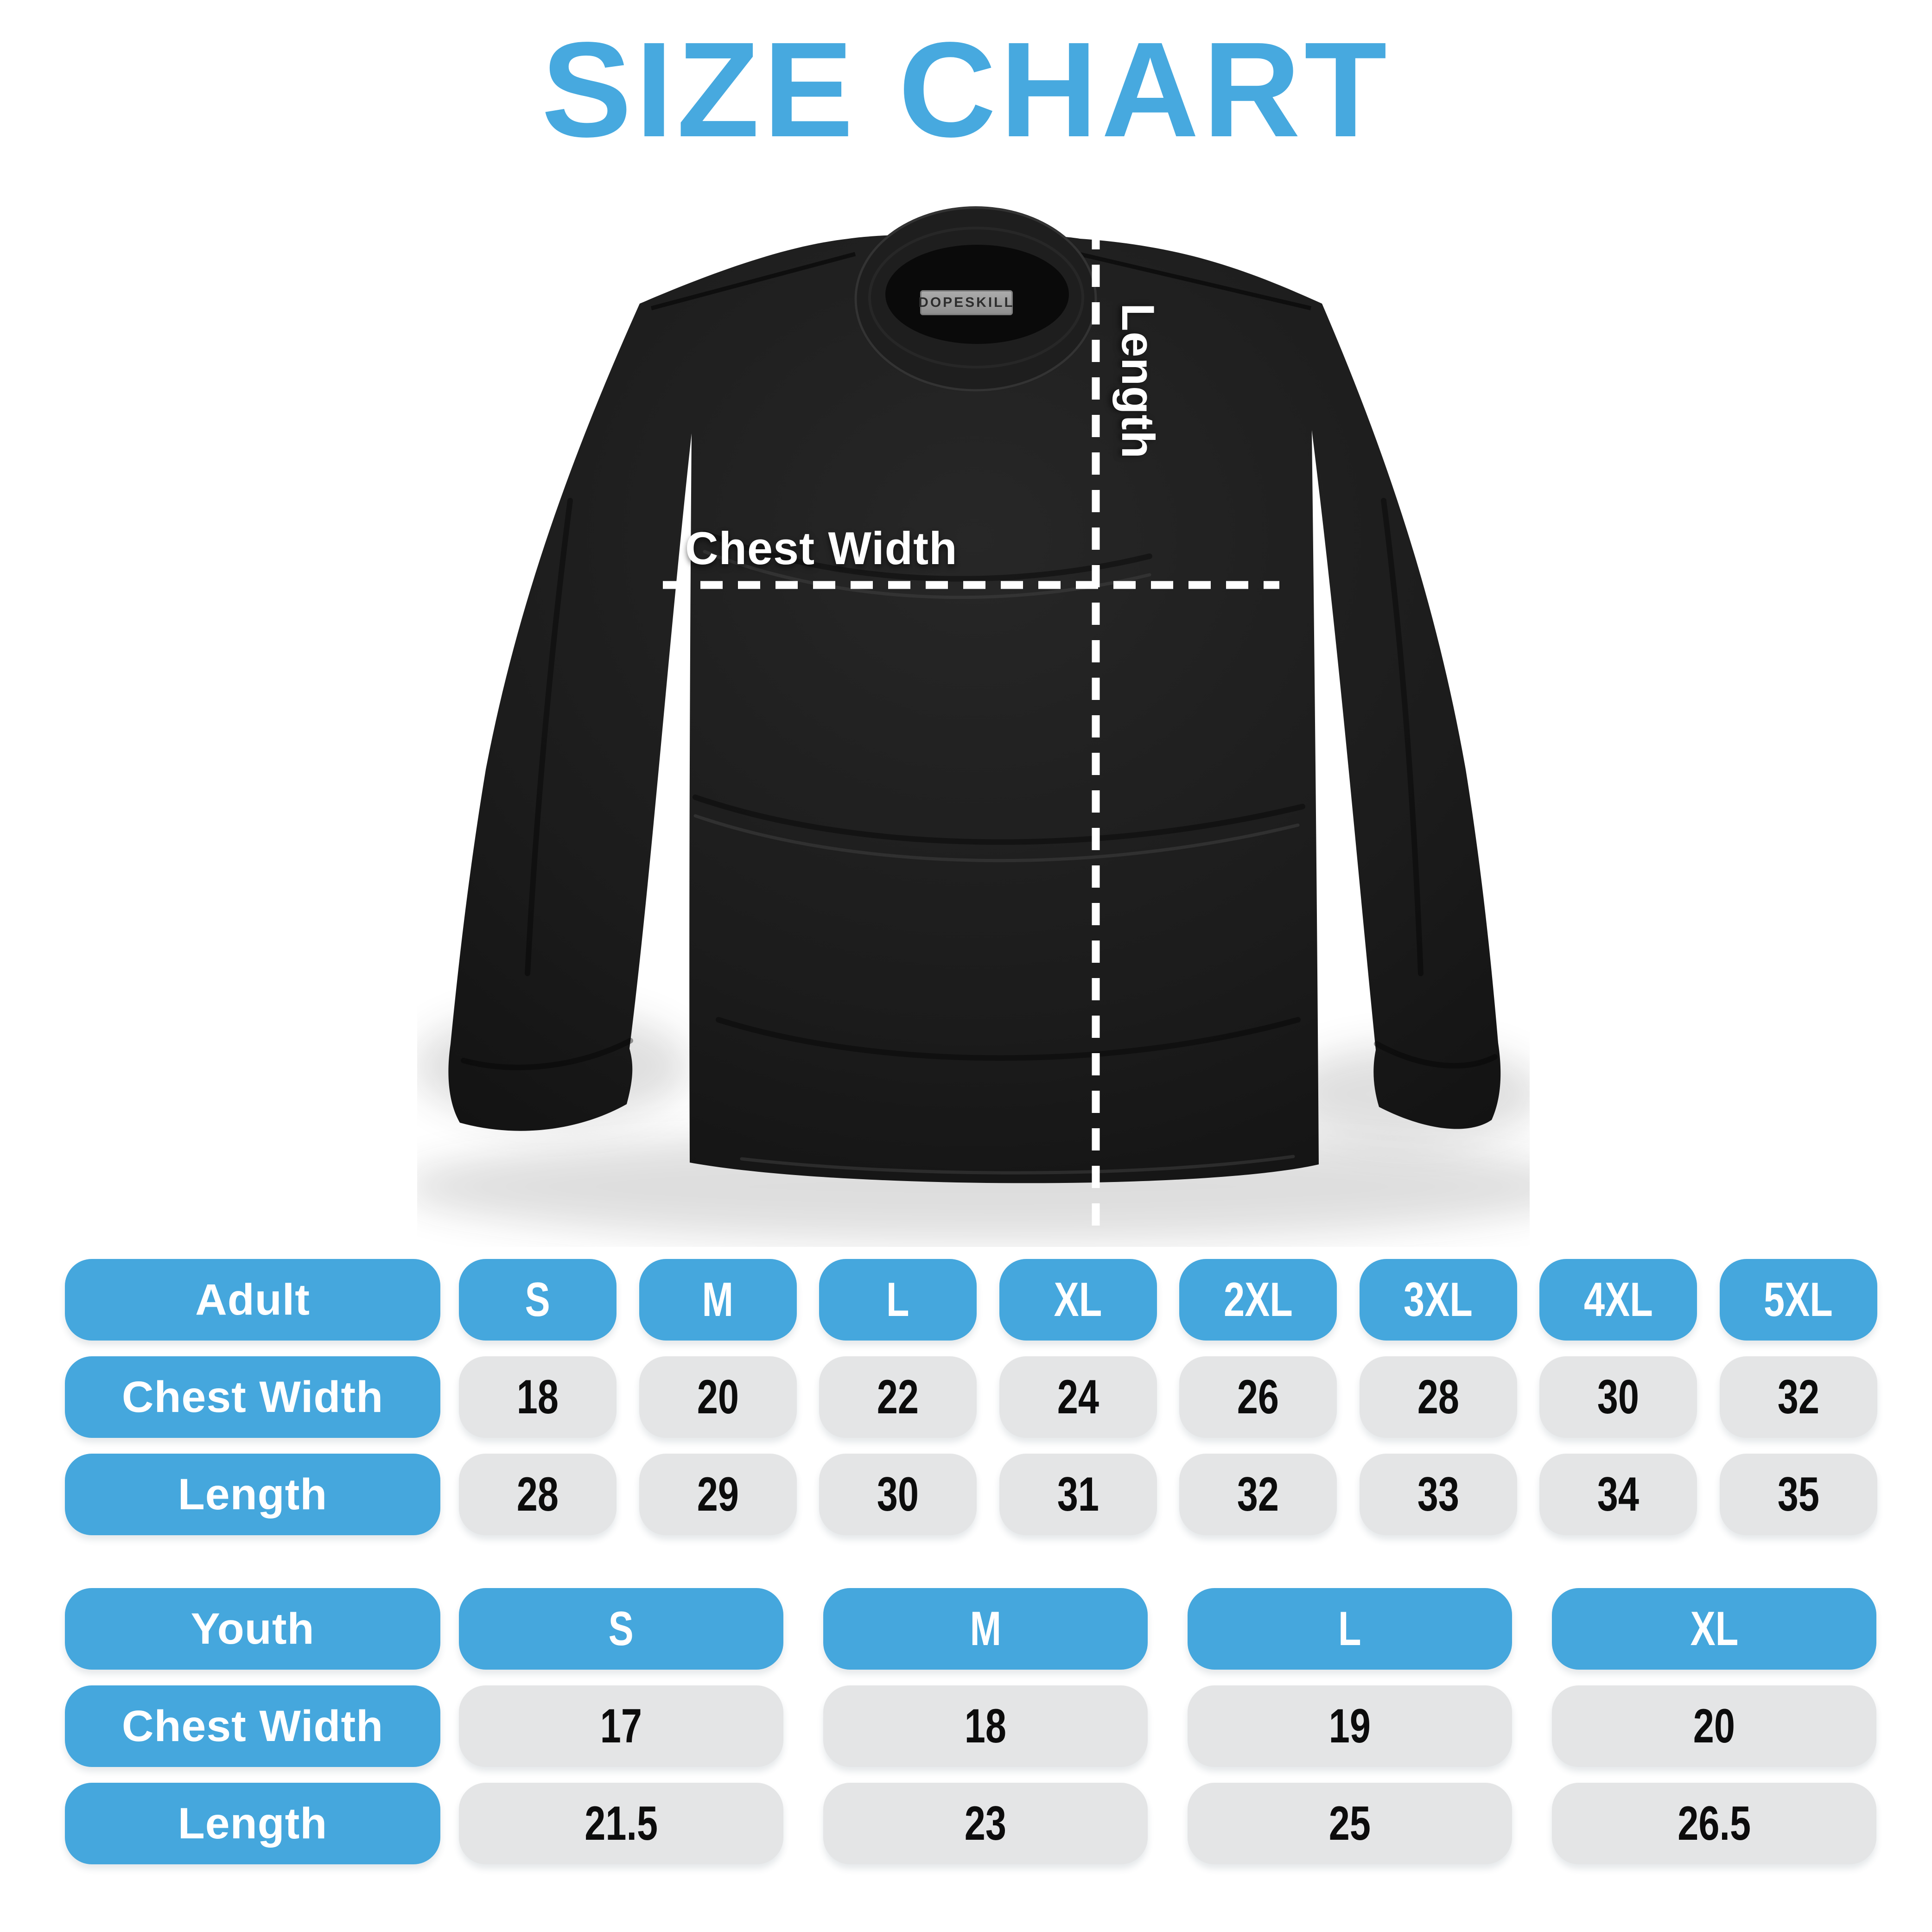 The height and width of the screenshot is (1932, 1932). I want to click on adult-header-label: Adult, so click(252, 1300).